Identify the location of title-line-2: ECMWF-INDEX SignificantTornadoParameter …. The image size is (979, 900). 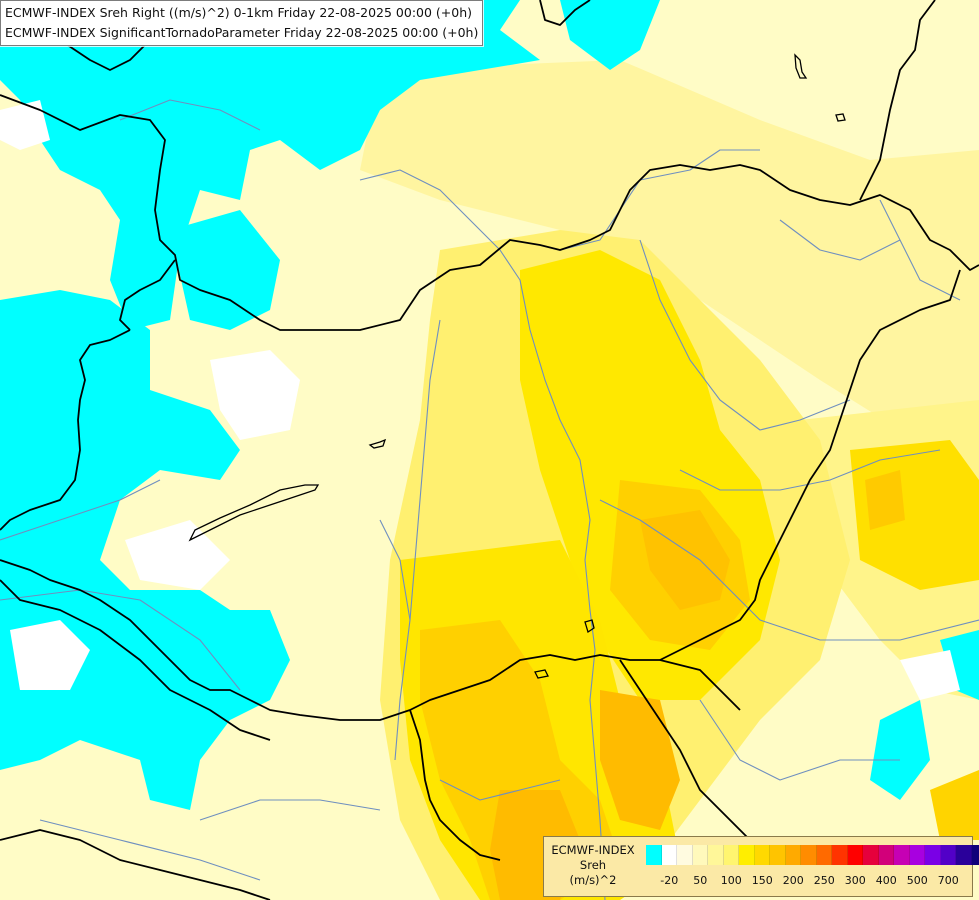
(242, 32).